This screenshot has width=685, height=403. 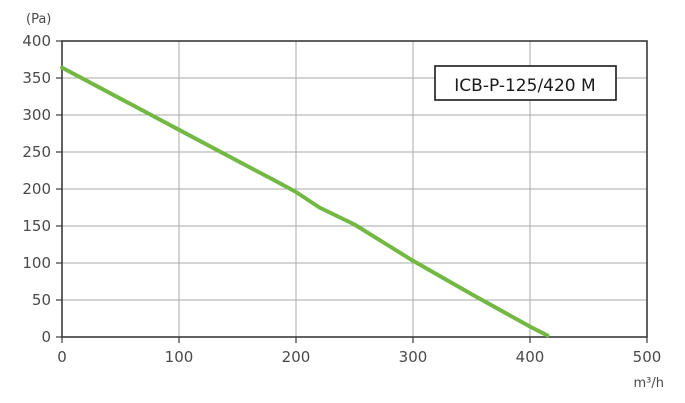 What do you see at coordinates (38, 19) in the screenshot?
I see `y-axis-unit-label: (Pa)` at bounding box center [38, 19].